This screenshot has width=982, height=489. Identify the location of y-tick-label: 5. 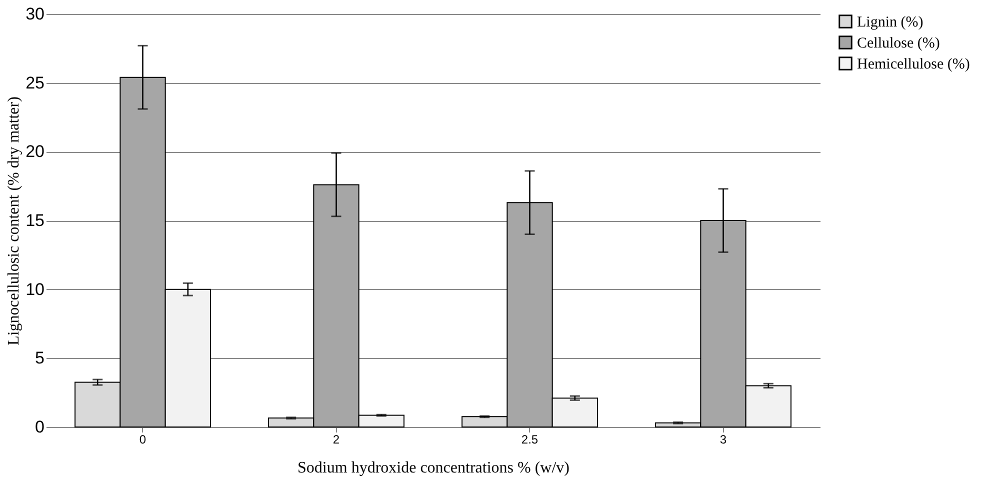
(39, 358).